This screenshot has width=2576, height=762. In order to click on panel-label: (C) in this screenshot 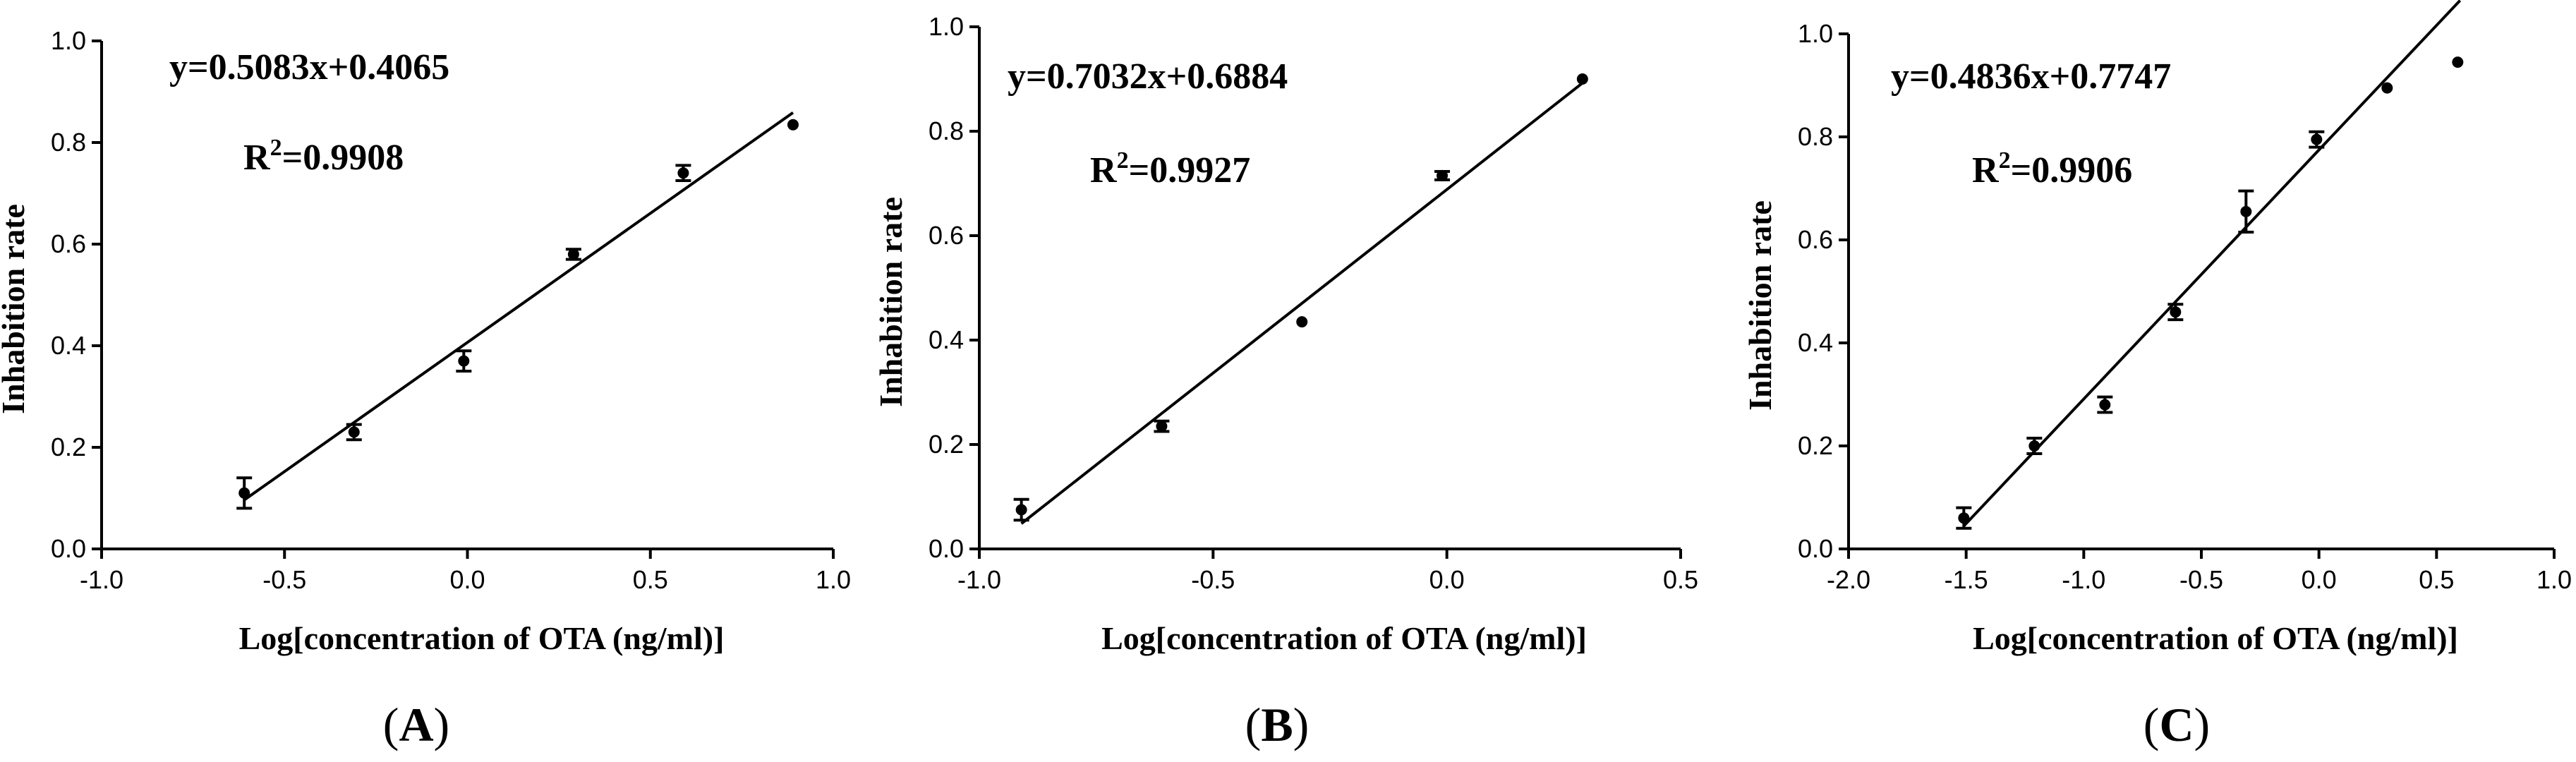, I will do `click(2177, 725)`.